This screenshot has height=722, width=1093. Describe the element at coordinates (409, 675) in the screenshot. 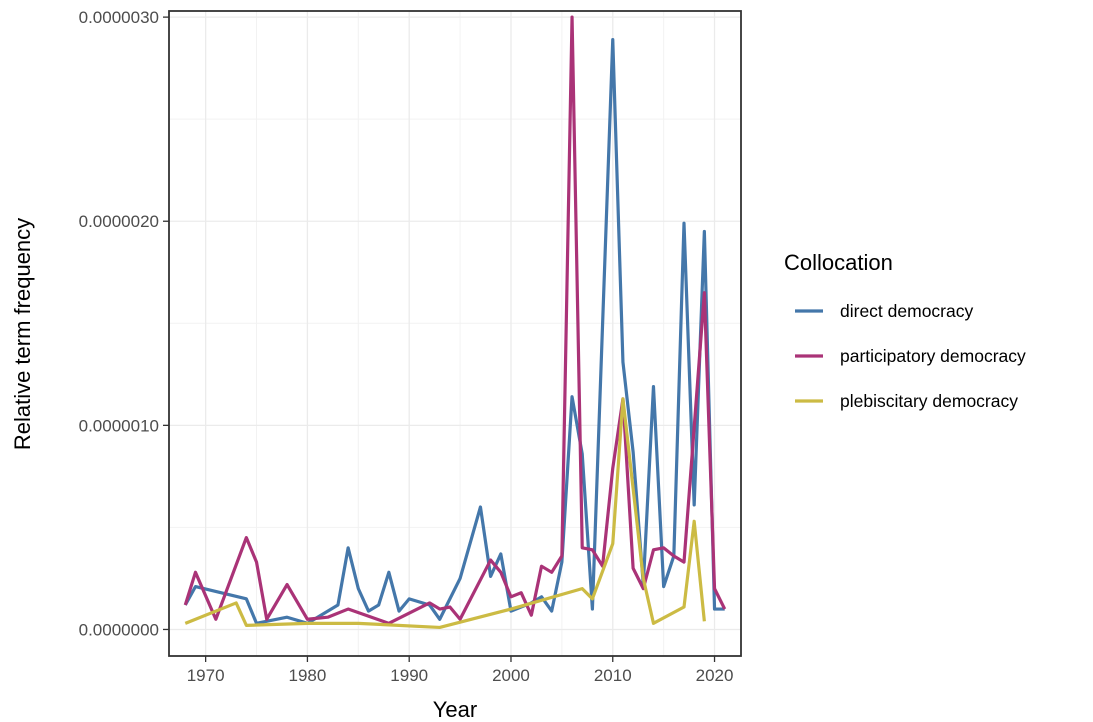

I see `x-tick-label: 1990` at that location.